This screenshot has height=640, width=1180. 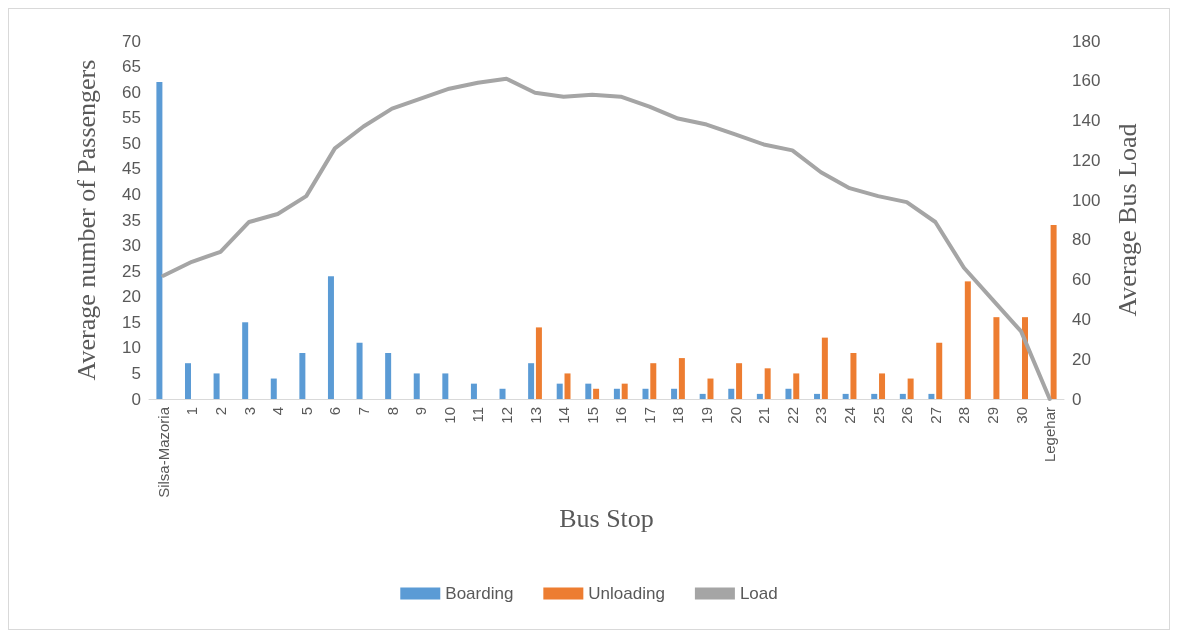 What do you see at coordinates (764, 415) in the screenshot?
I see `x-tick-label: 21` at bounding box center [764, 415].